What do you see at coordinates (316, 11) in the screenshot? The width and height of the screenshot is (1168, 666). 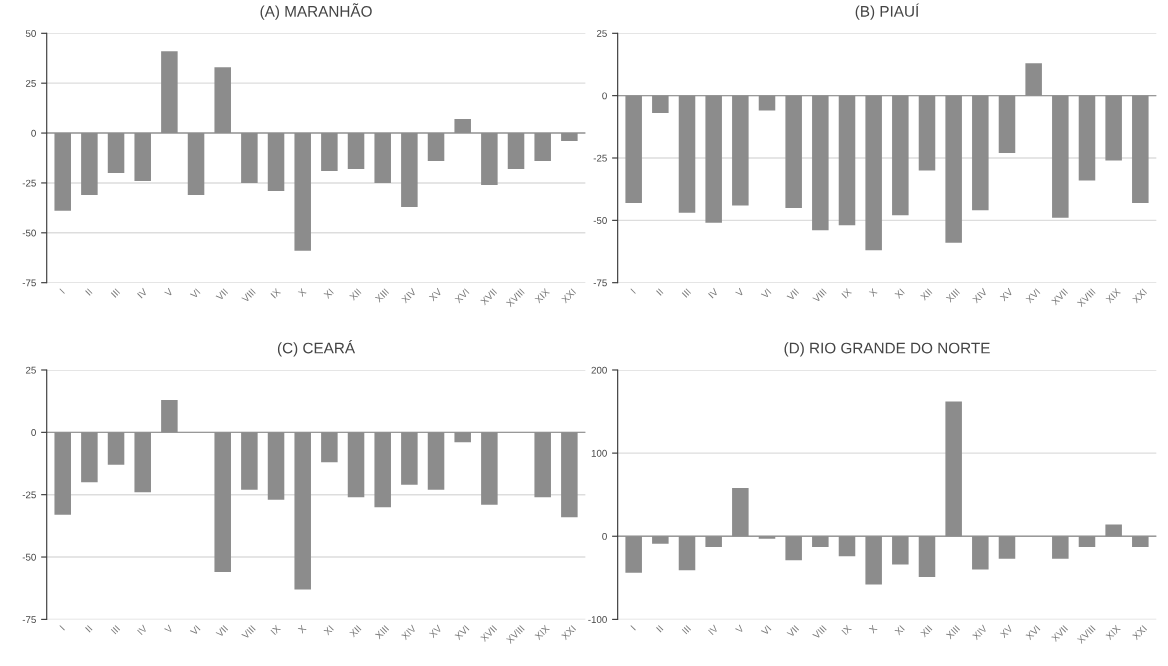 I see `chart-title: (A) MARANHÃO` at bounding box center [316, 11].